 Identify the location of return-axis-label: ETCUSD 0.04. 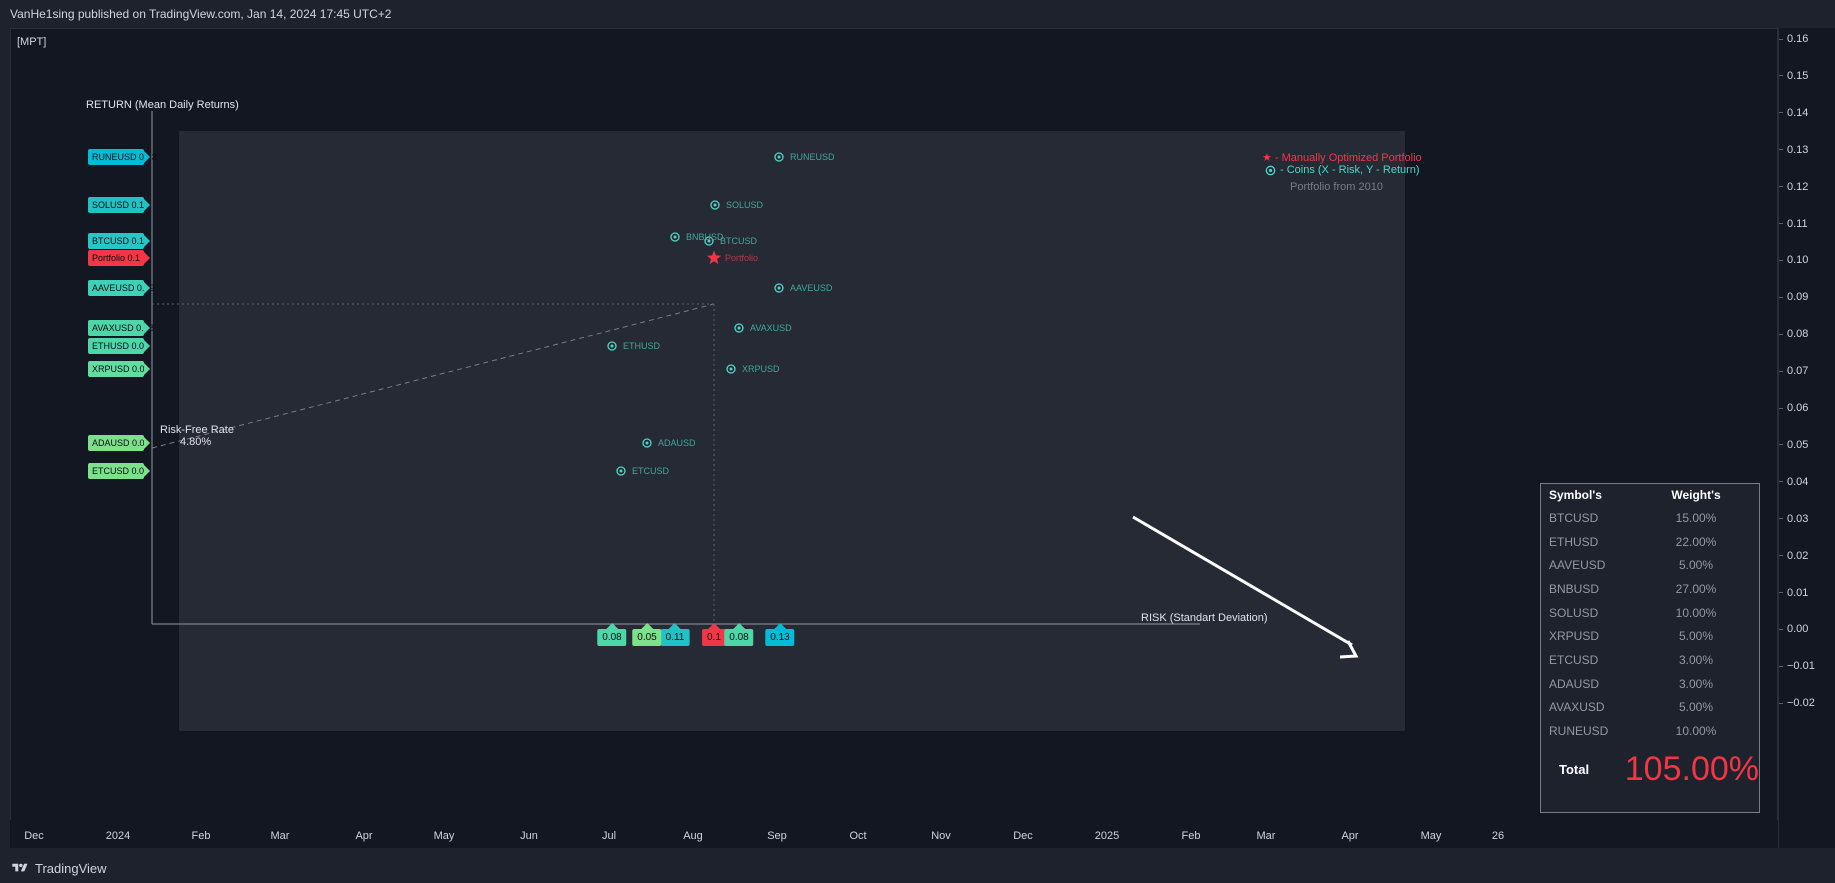
(118, 471).